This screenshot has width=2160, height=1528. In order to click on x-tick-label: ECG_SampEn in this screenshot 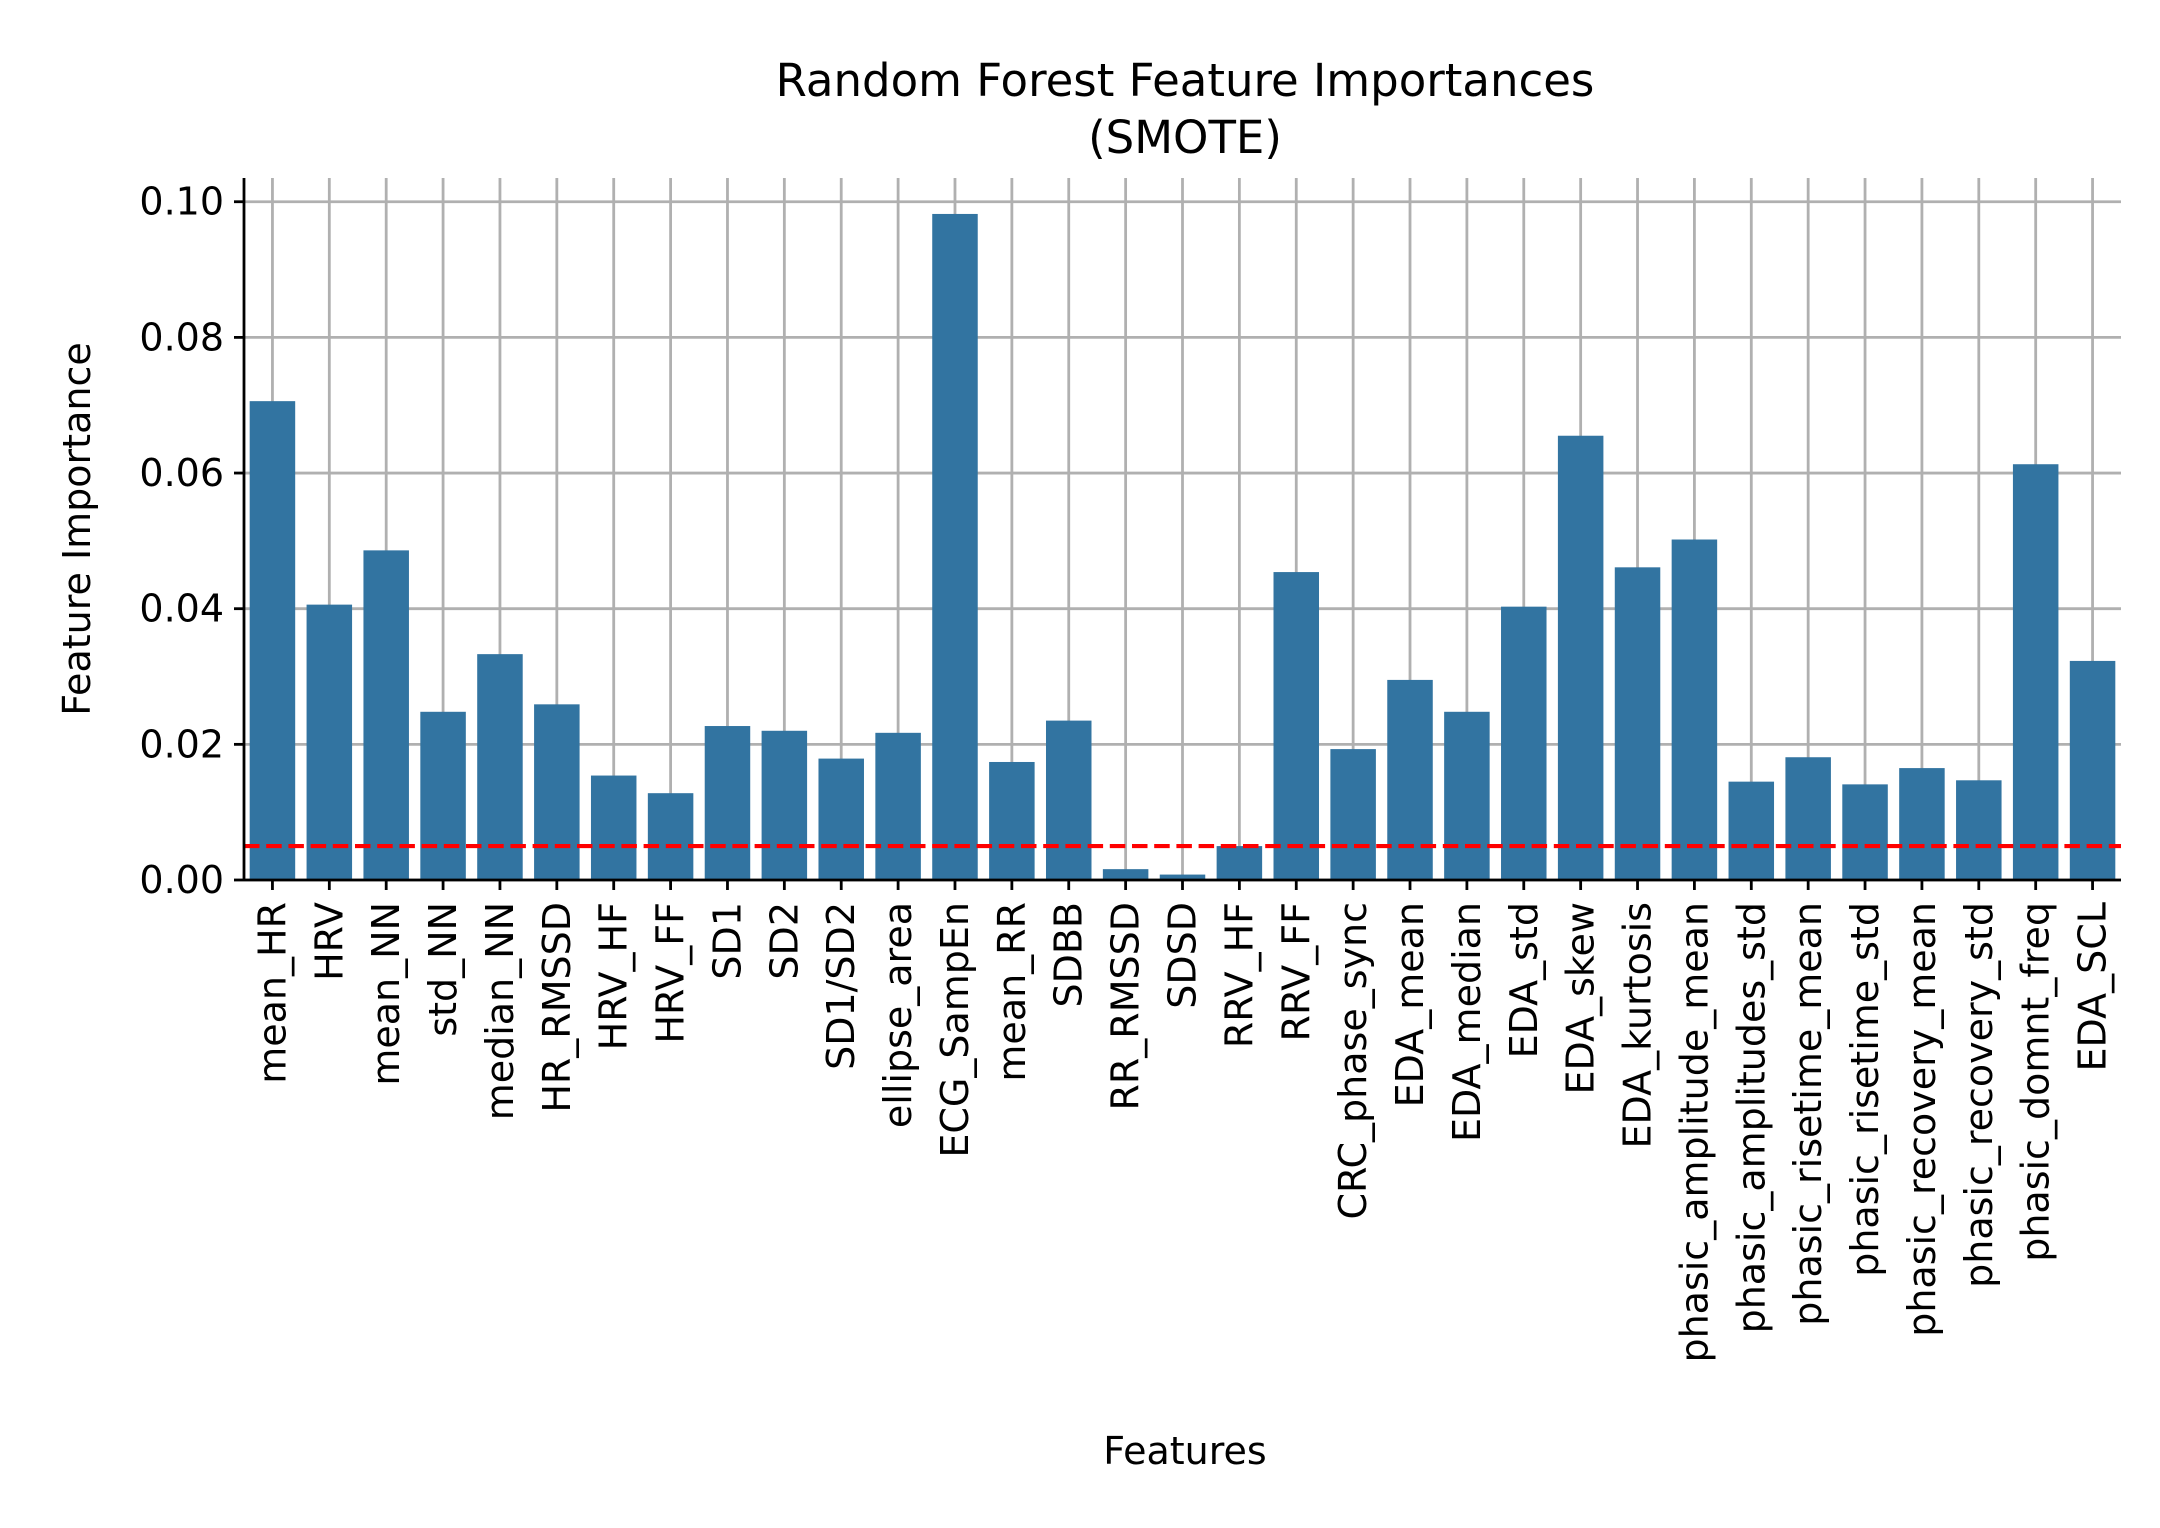, I will do `click(955, 1030)`.